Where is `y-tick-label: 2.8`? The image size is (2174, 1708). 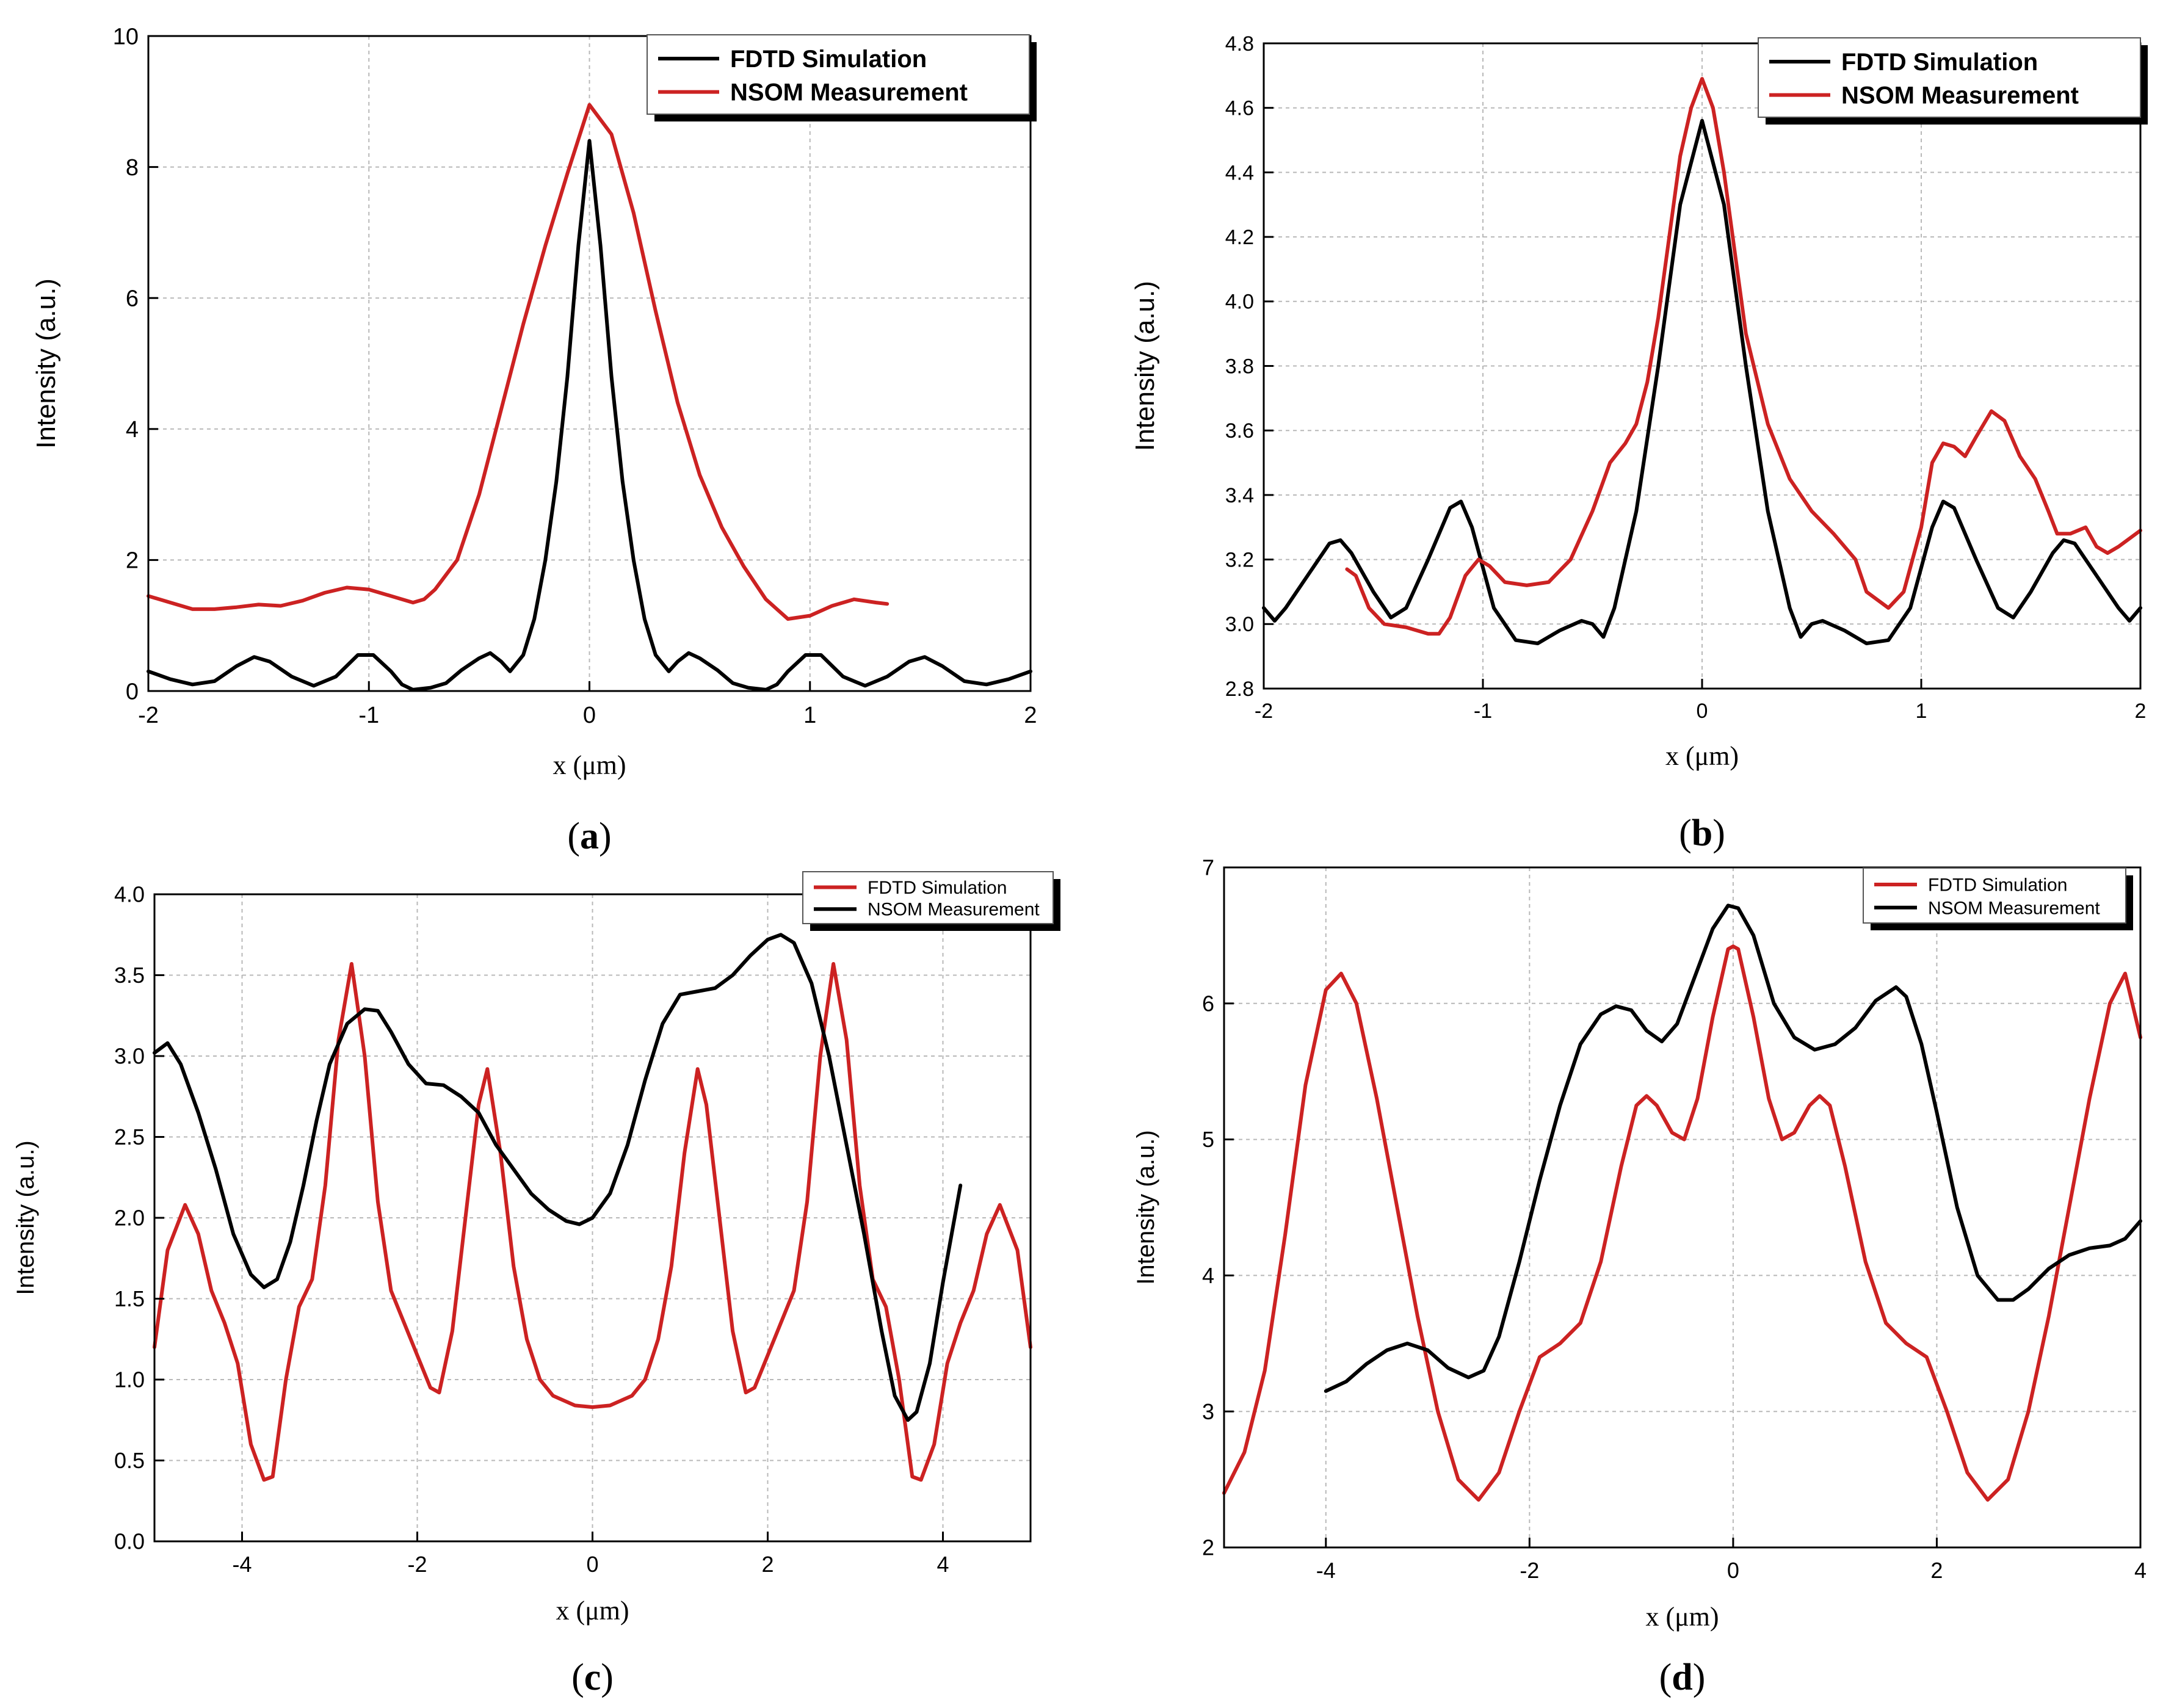 y-tick-label: 2.8 is located at coordinates (1239, 689).